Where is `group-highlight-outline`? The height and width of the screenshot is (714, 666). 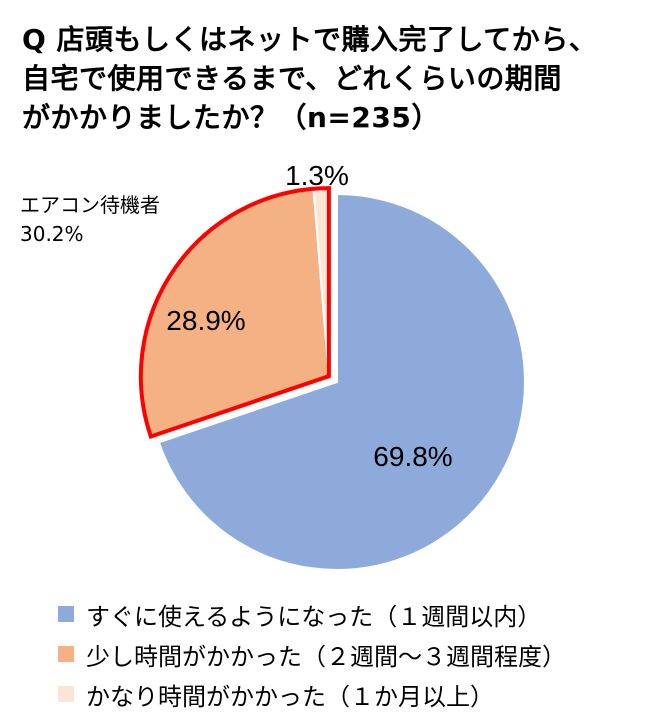
group-highlight-outline is located at coordinates (234, 313).